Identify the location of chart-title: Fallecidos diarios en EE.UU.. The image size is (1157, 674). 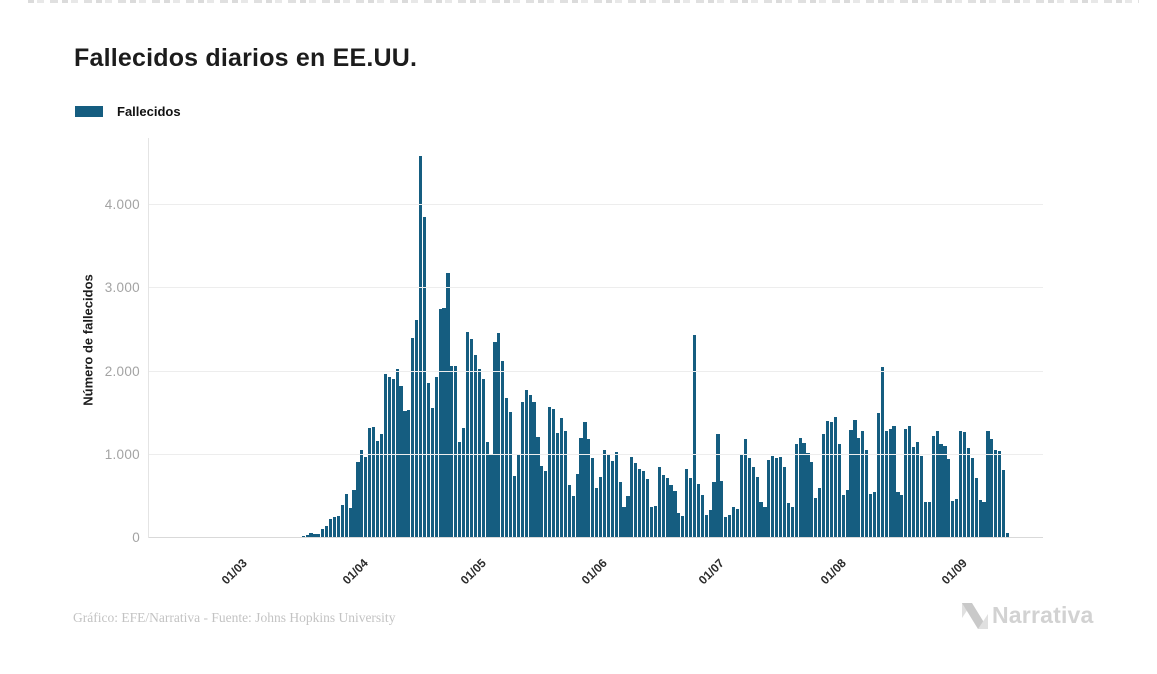
(246, 58).